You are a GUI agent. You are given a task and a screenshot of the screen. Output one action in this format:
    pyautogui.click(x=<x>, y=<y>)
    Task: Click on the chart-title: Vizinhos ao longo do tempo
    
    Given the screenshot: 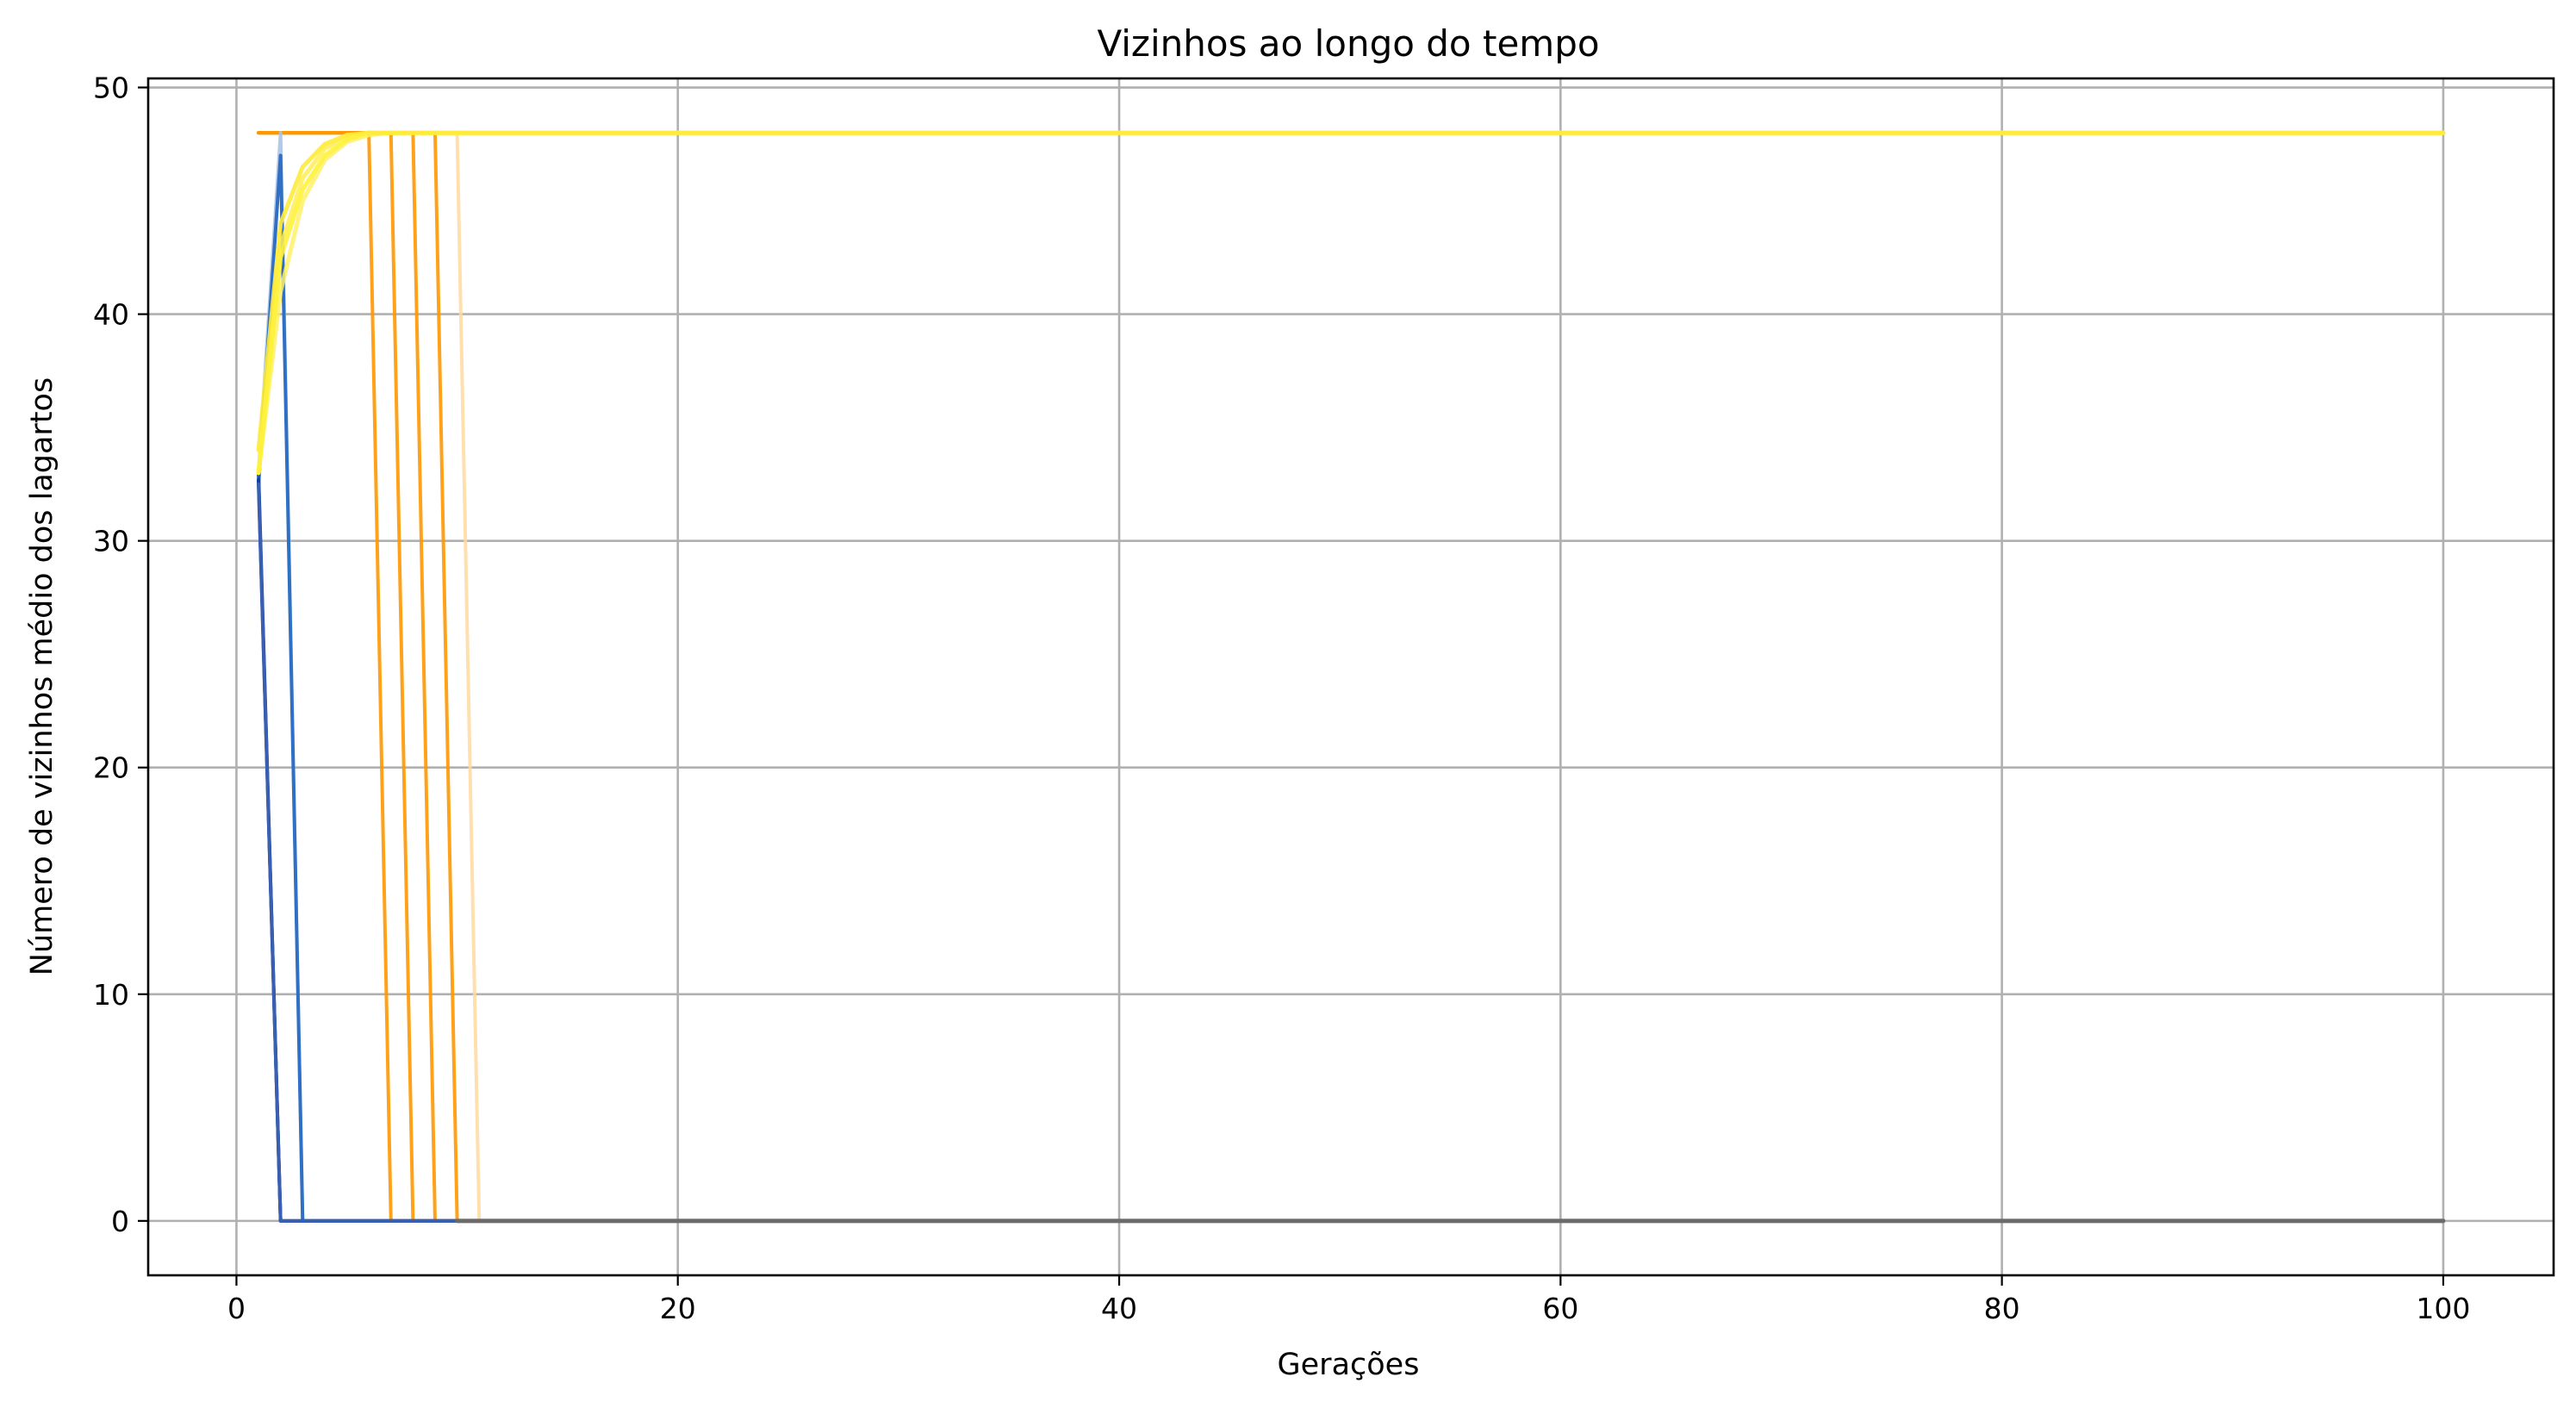 What is the action you would take?
    pyautogui.click(x=1348, y=43)
    